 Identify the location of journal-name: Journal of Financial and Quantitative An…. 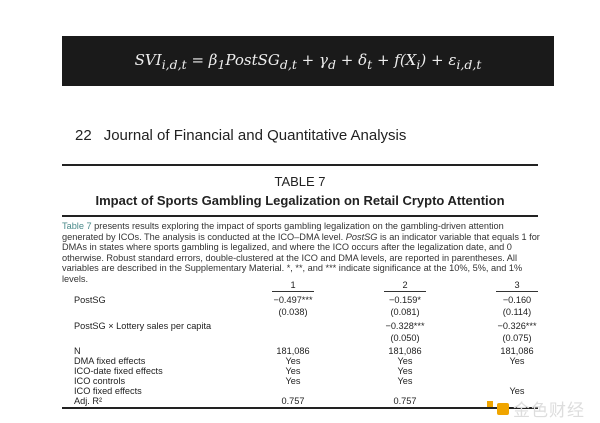
(255, 135).